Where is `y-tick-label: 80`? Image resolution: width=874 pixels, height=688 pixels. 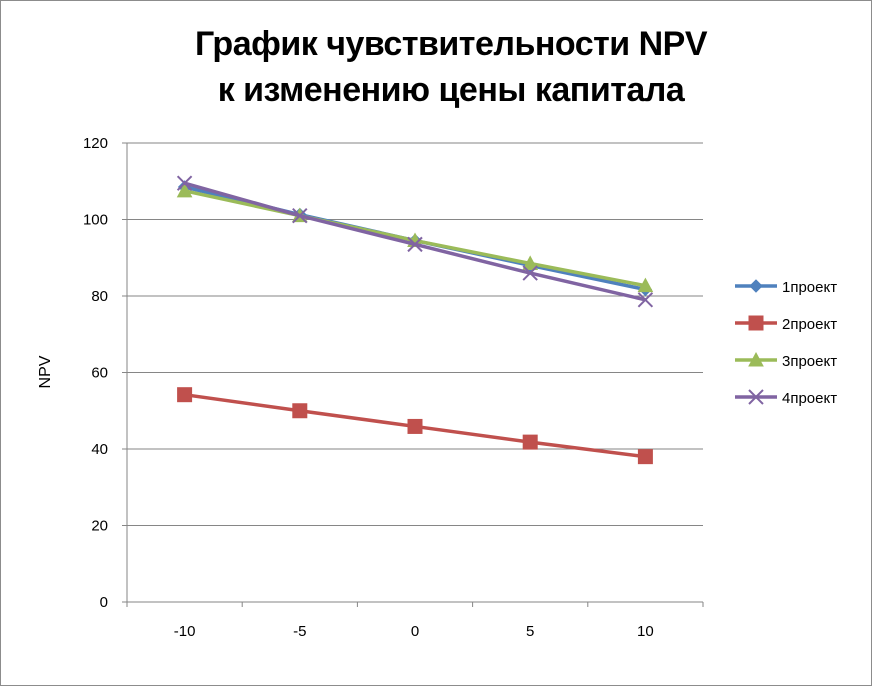
y-tick-label: 80 is located at coordinates (99, 296).